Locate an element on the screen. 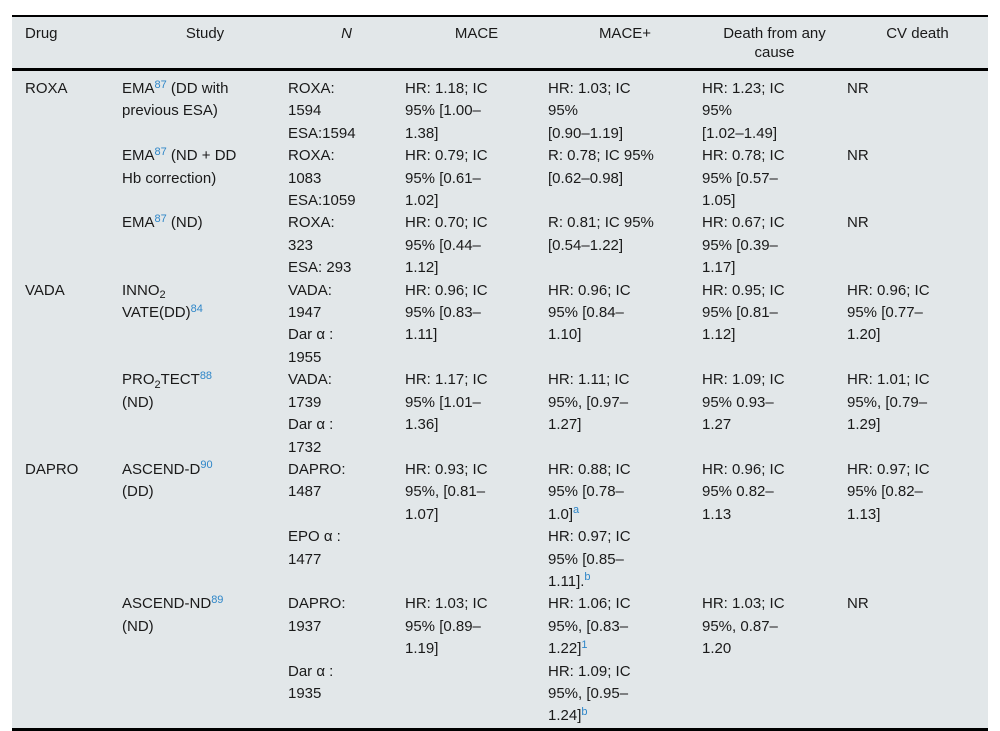  cell-study: EMA87 (ND) is located at coordinates (205, 245).